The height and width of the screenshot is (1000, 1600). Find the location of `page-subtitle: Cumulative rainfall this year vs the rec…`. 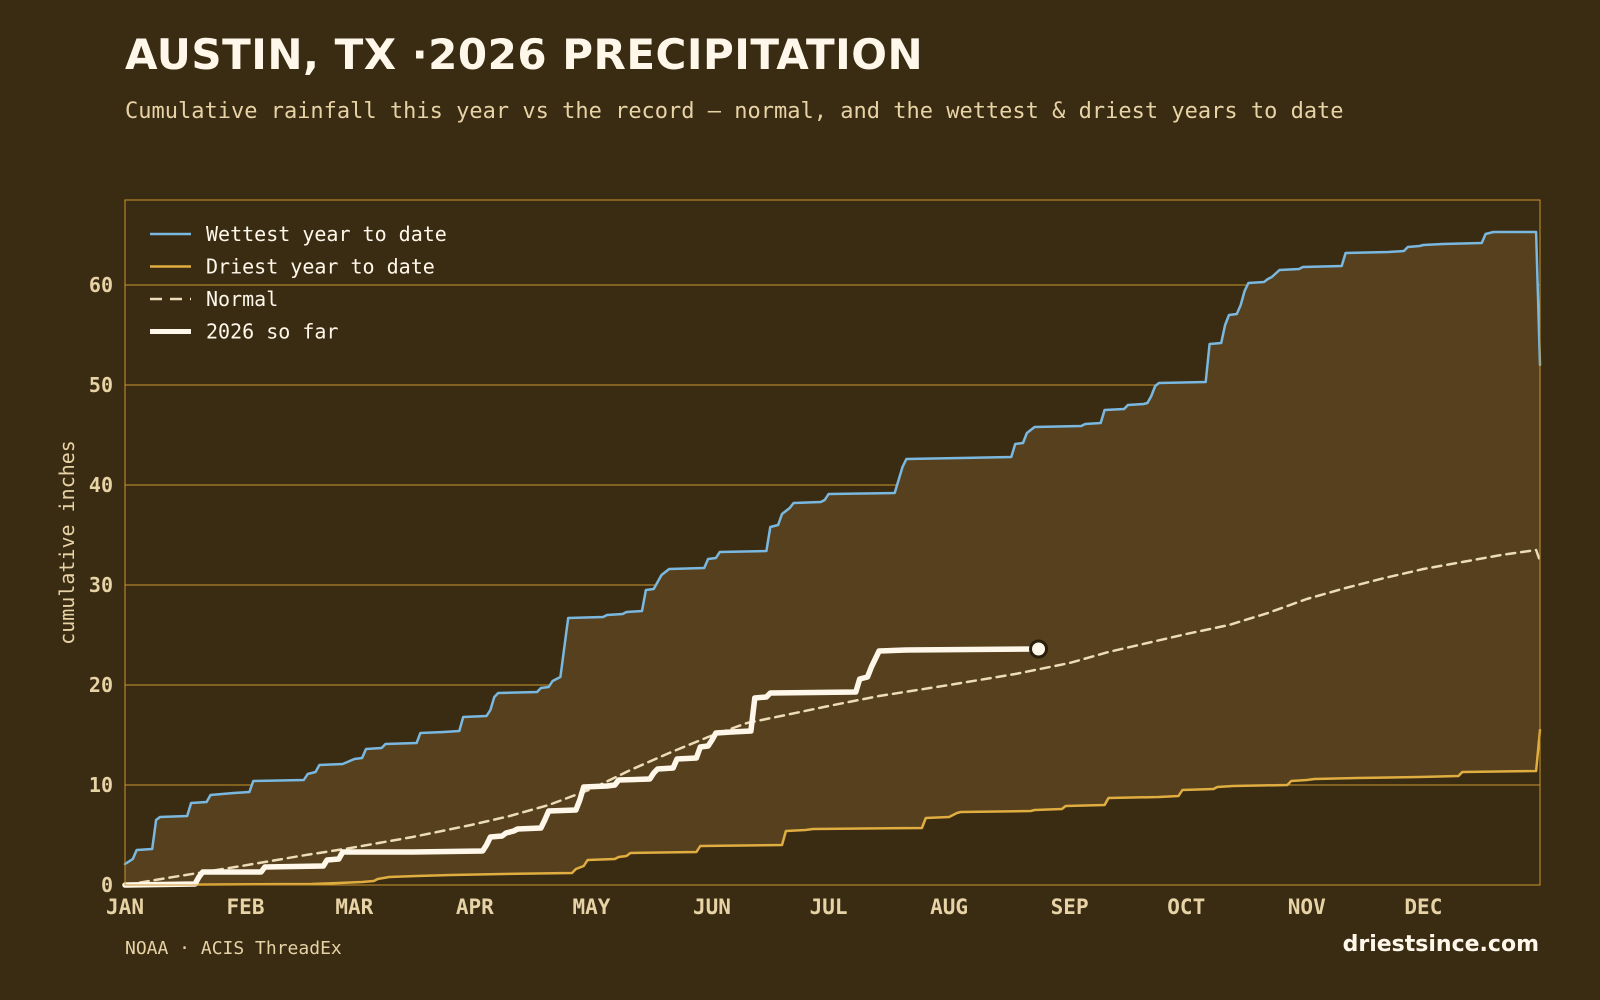

page-subtitle: Cumulative rainfall this year vs the rec… is located at coordinates (734, 111).